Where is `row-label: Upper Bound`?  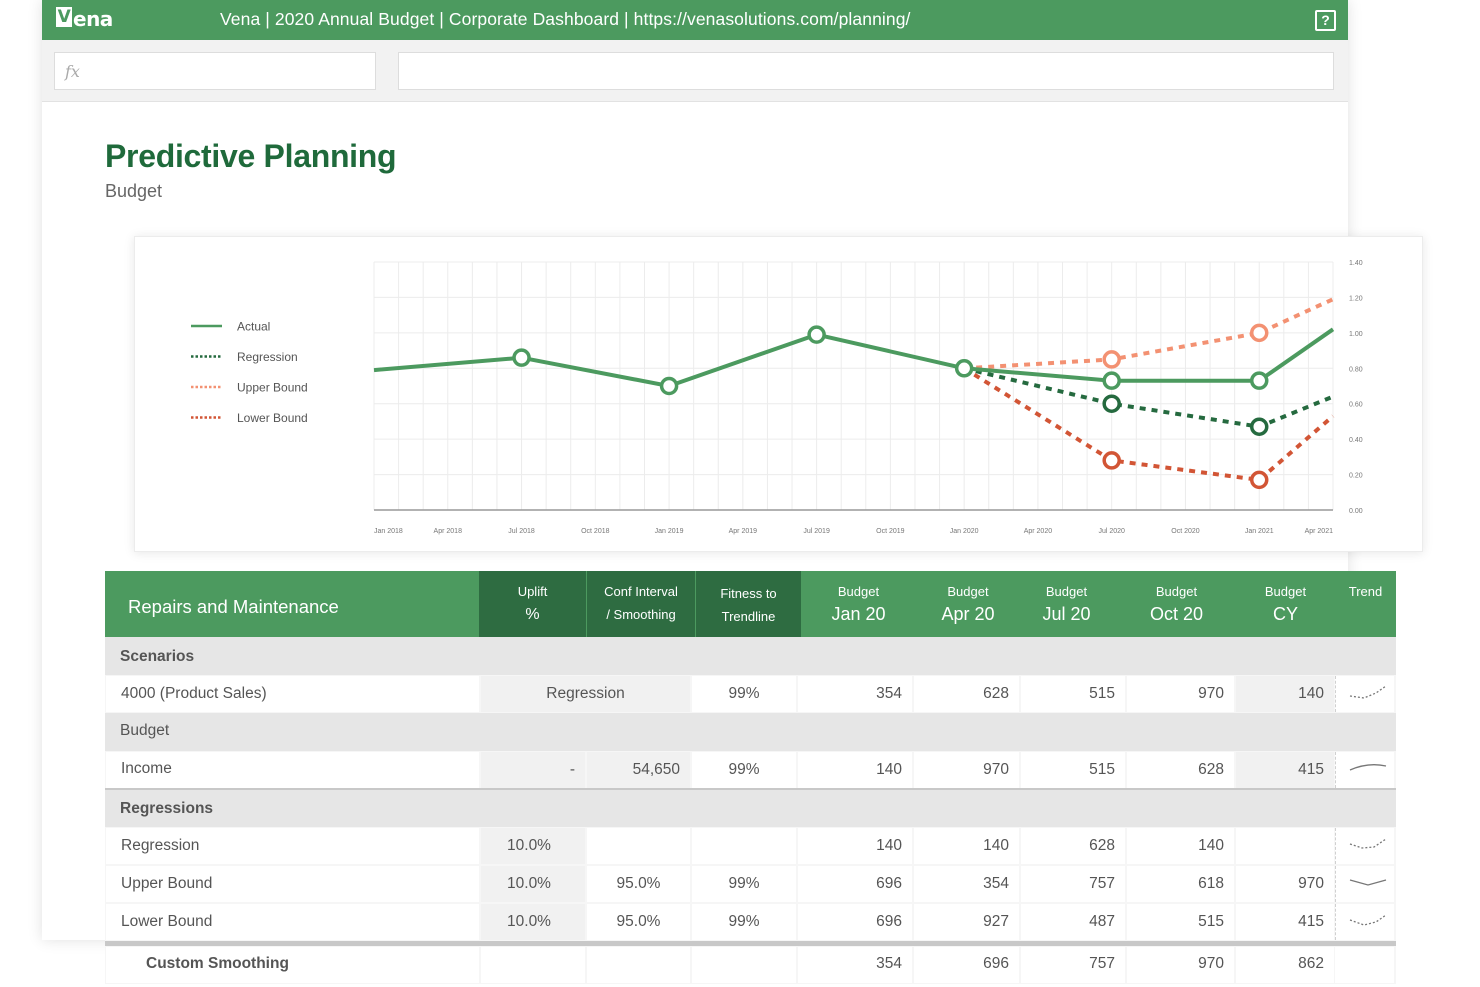
row-label: Upper Bound is located at coordinates (292, 884).